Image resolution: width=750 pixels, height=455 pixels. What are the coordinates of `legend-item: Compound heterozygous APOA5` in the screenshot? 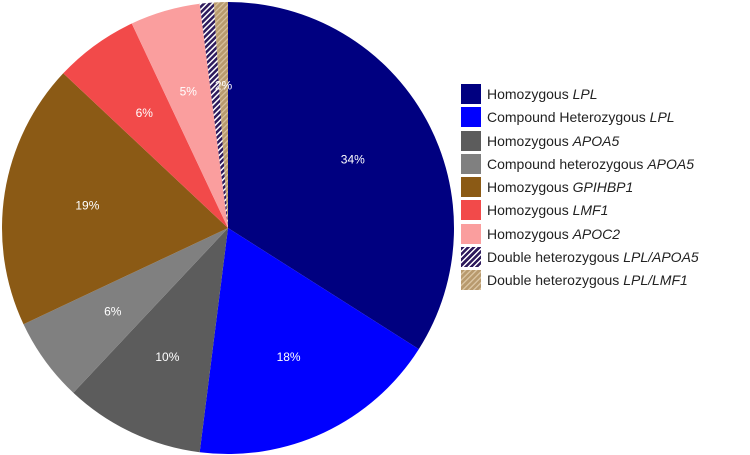 It's located at (580, 163).